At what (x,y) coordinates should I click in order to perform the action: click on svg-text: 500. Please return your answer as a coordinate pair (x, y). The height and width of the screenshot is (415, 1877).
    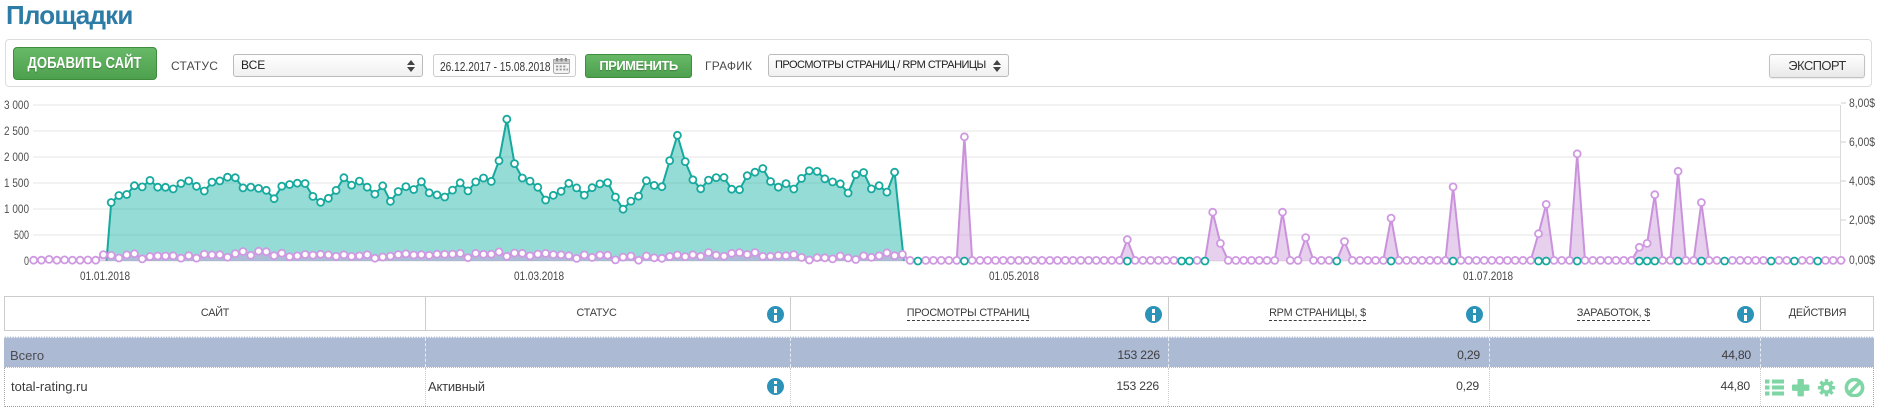
    Looking at the image, I should click on (21, 236).